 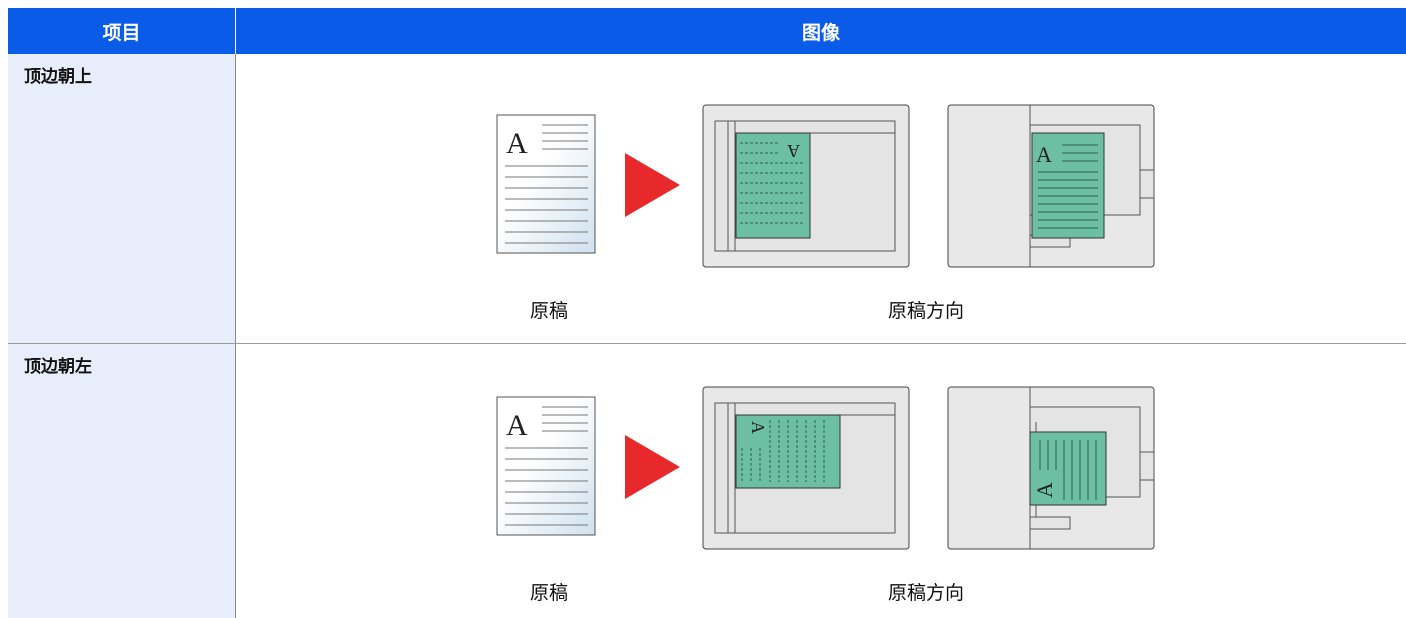 What do you see at coordinates (122, 481) in the screenshot?
I see `row-label: 顶边朝左` at bounding box center [122, 481].